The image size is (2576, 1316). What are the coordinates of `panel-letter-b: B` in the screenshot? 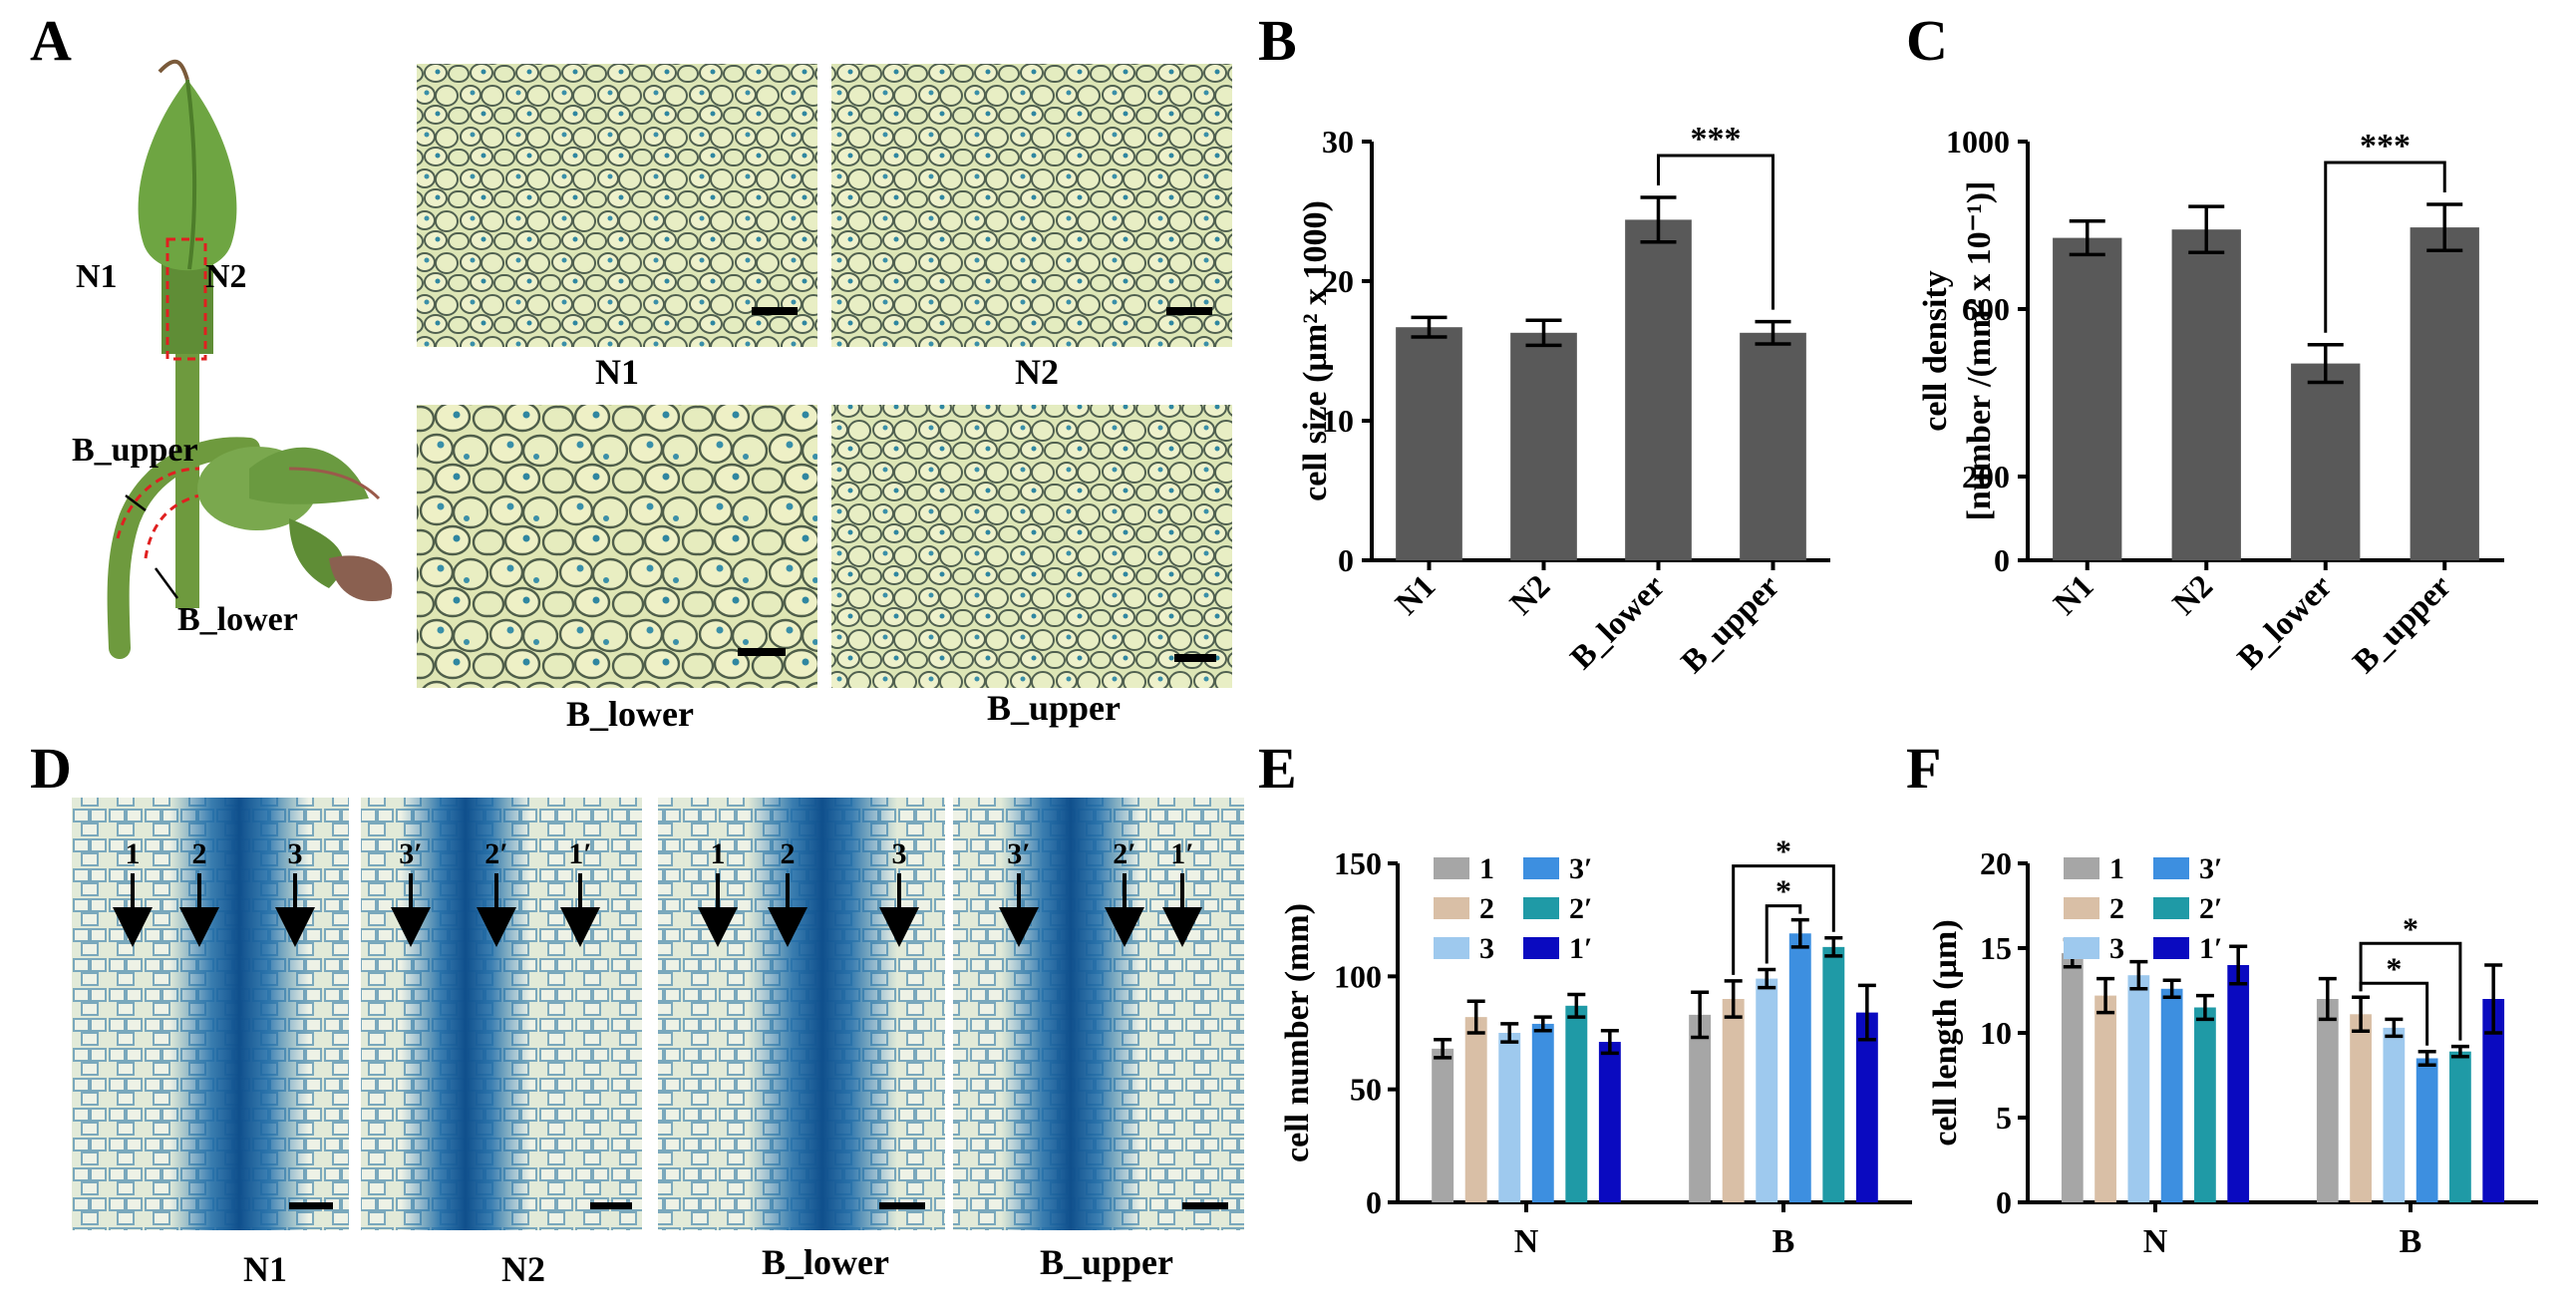 It's located at (1277, 40).